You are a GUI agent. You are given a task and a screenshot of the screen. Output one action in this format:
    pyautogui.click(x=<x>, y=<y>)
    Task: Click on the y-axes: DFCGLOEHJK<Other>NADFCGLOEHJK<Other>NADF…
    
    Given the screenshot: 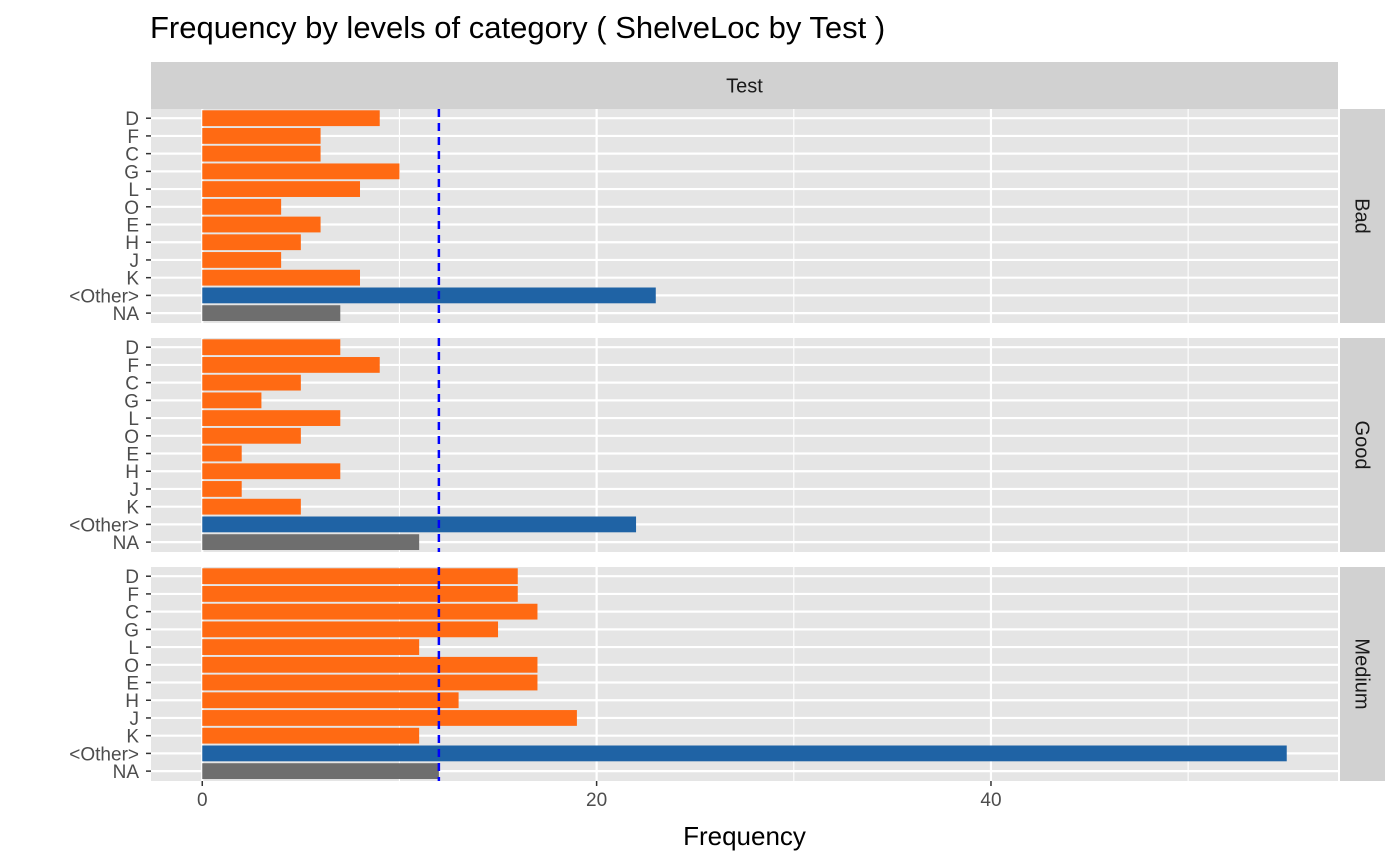 What is the action you would take?
    pyautogui.click(x=110, y=446)
    